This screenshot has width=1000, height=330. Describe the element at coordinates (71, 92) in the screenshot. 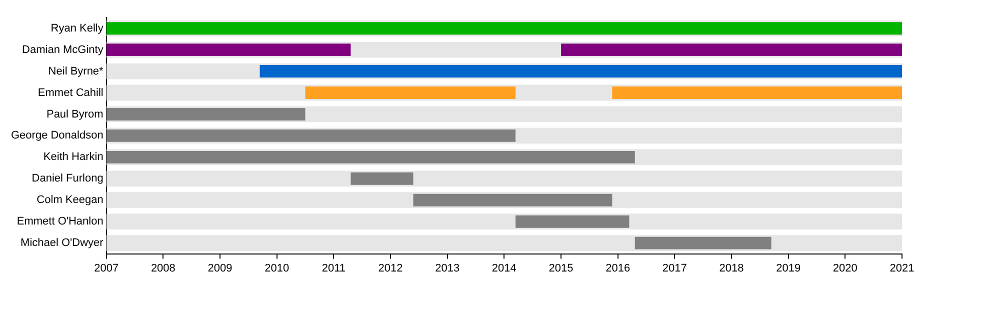

I see `y-tick-label: Emmet Cahill` at that location.